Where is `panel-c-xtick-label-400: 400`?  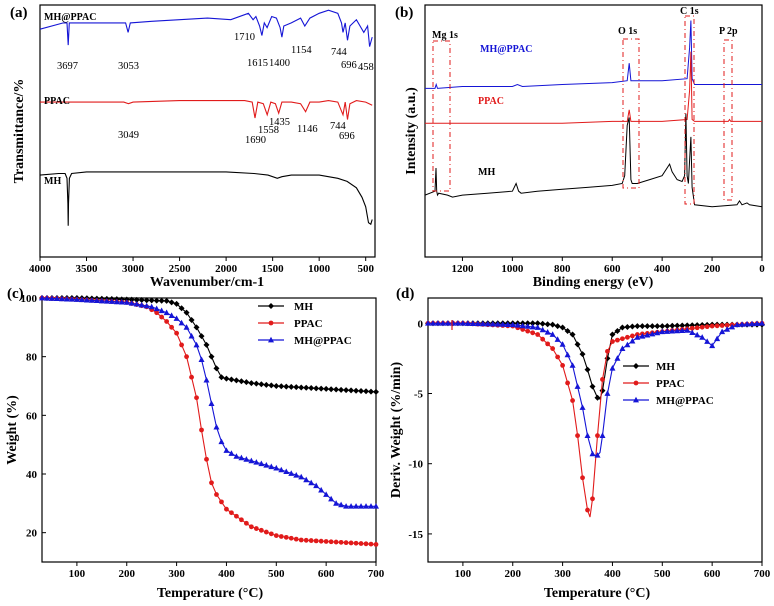
panel-c-xtick-label-400: 400 is located at coordinates (226, 574).